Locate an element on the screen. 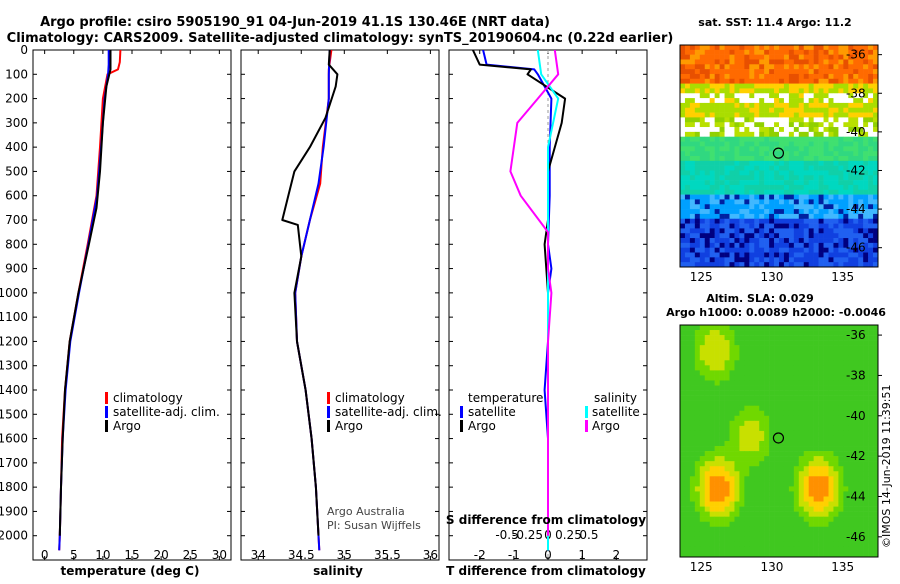 This screenshot has height=584, width=900. map-y-tick-label: -36 is located at coordinates (856, 55).